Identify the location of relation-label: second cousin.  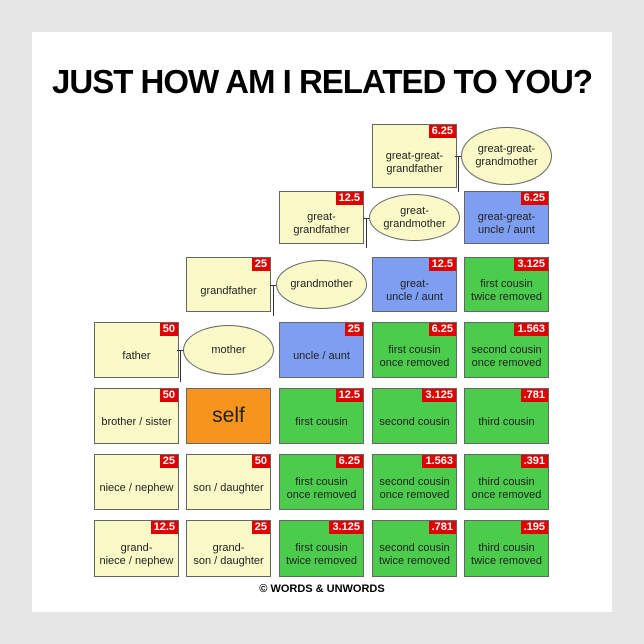
(414, 422).